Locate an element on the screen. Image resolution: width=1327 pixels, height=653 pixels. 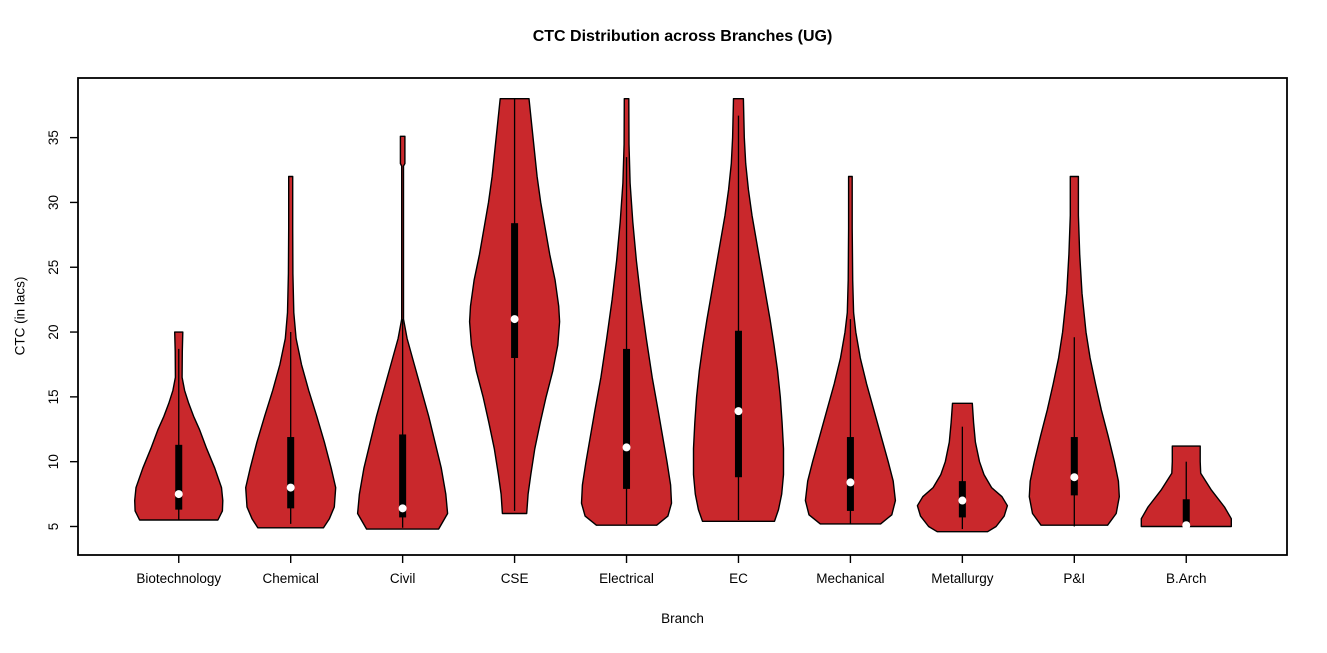
y-tick-label: 30 is located at coordinates (53, 202).